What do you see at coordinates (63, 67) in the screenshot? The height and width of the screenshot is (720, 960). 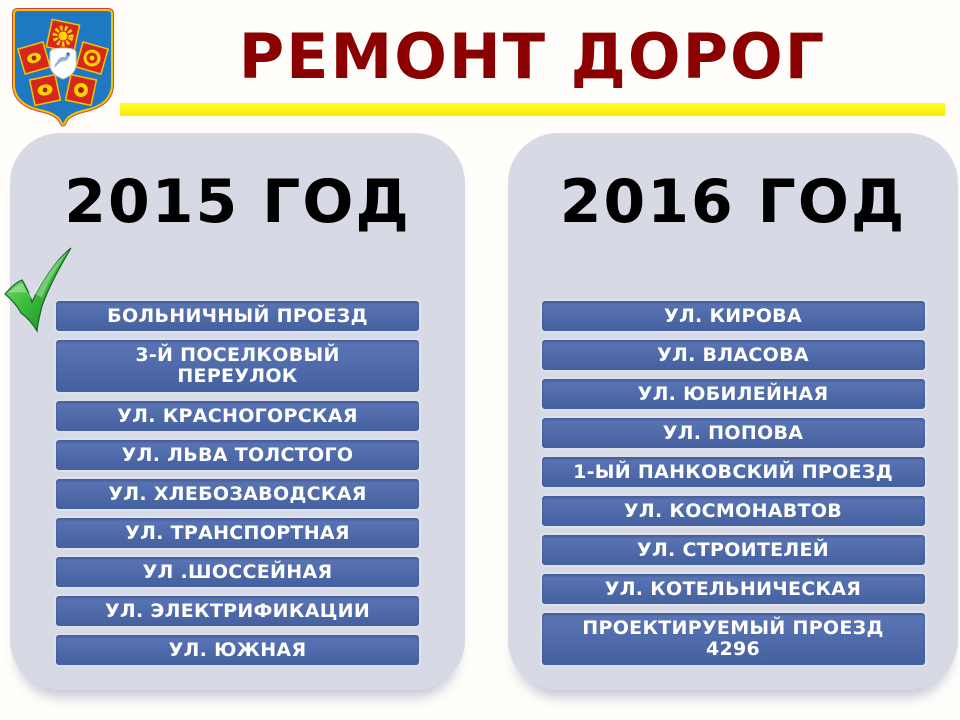 I see `coat-of-arms-icon` at bounding box center [63, 67].